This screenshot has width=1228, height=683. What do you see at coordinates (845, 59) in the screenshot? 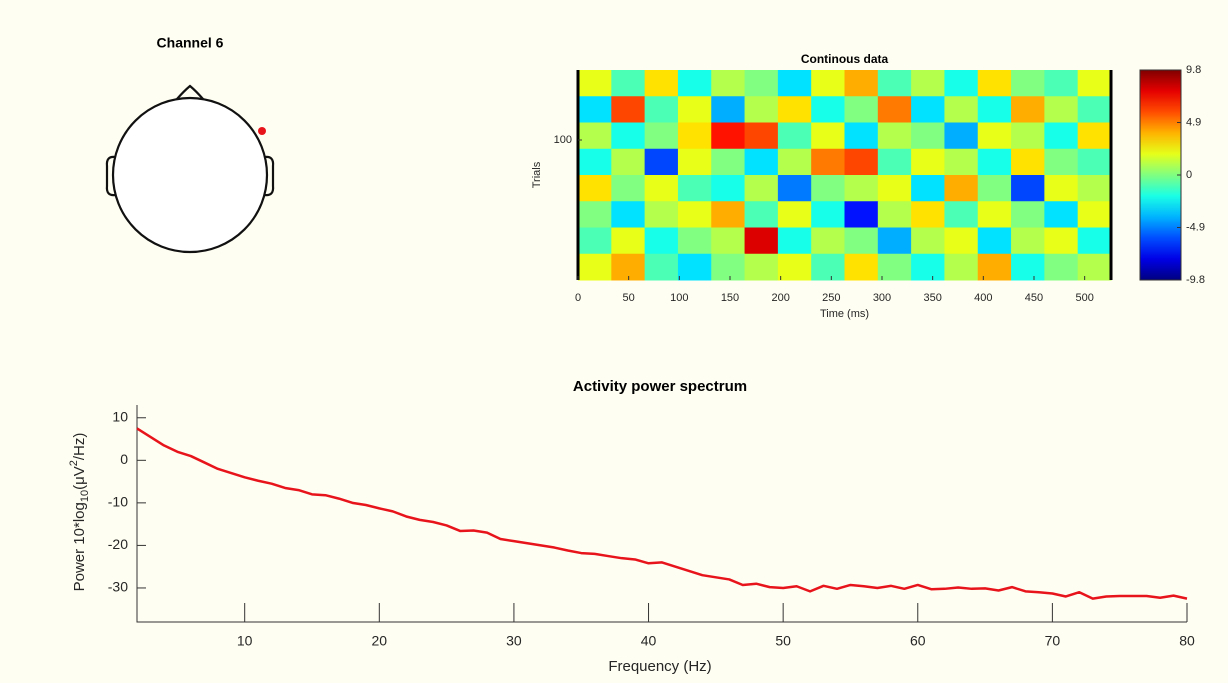
I see `heatmap-title: Continous data` at bounding box center [845, 59].